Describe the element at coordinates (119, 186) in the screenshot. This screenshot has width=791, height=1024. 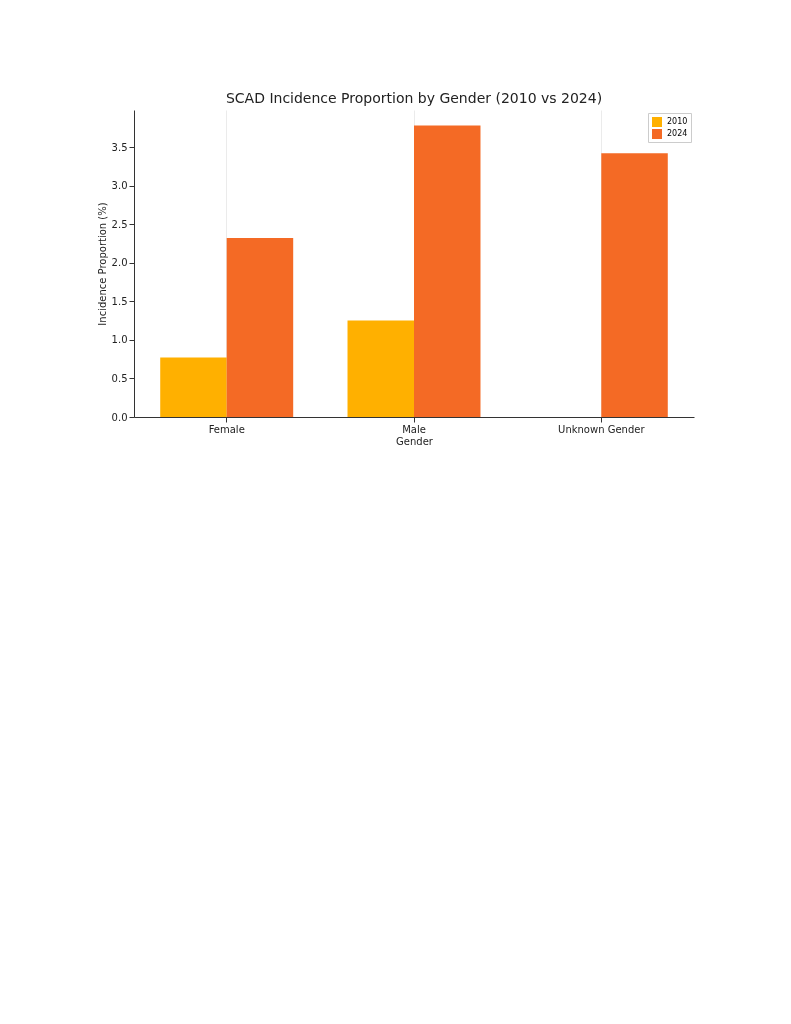
I see `y-tick-label: 3.0` at that location.